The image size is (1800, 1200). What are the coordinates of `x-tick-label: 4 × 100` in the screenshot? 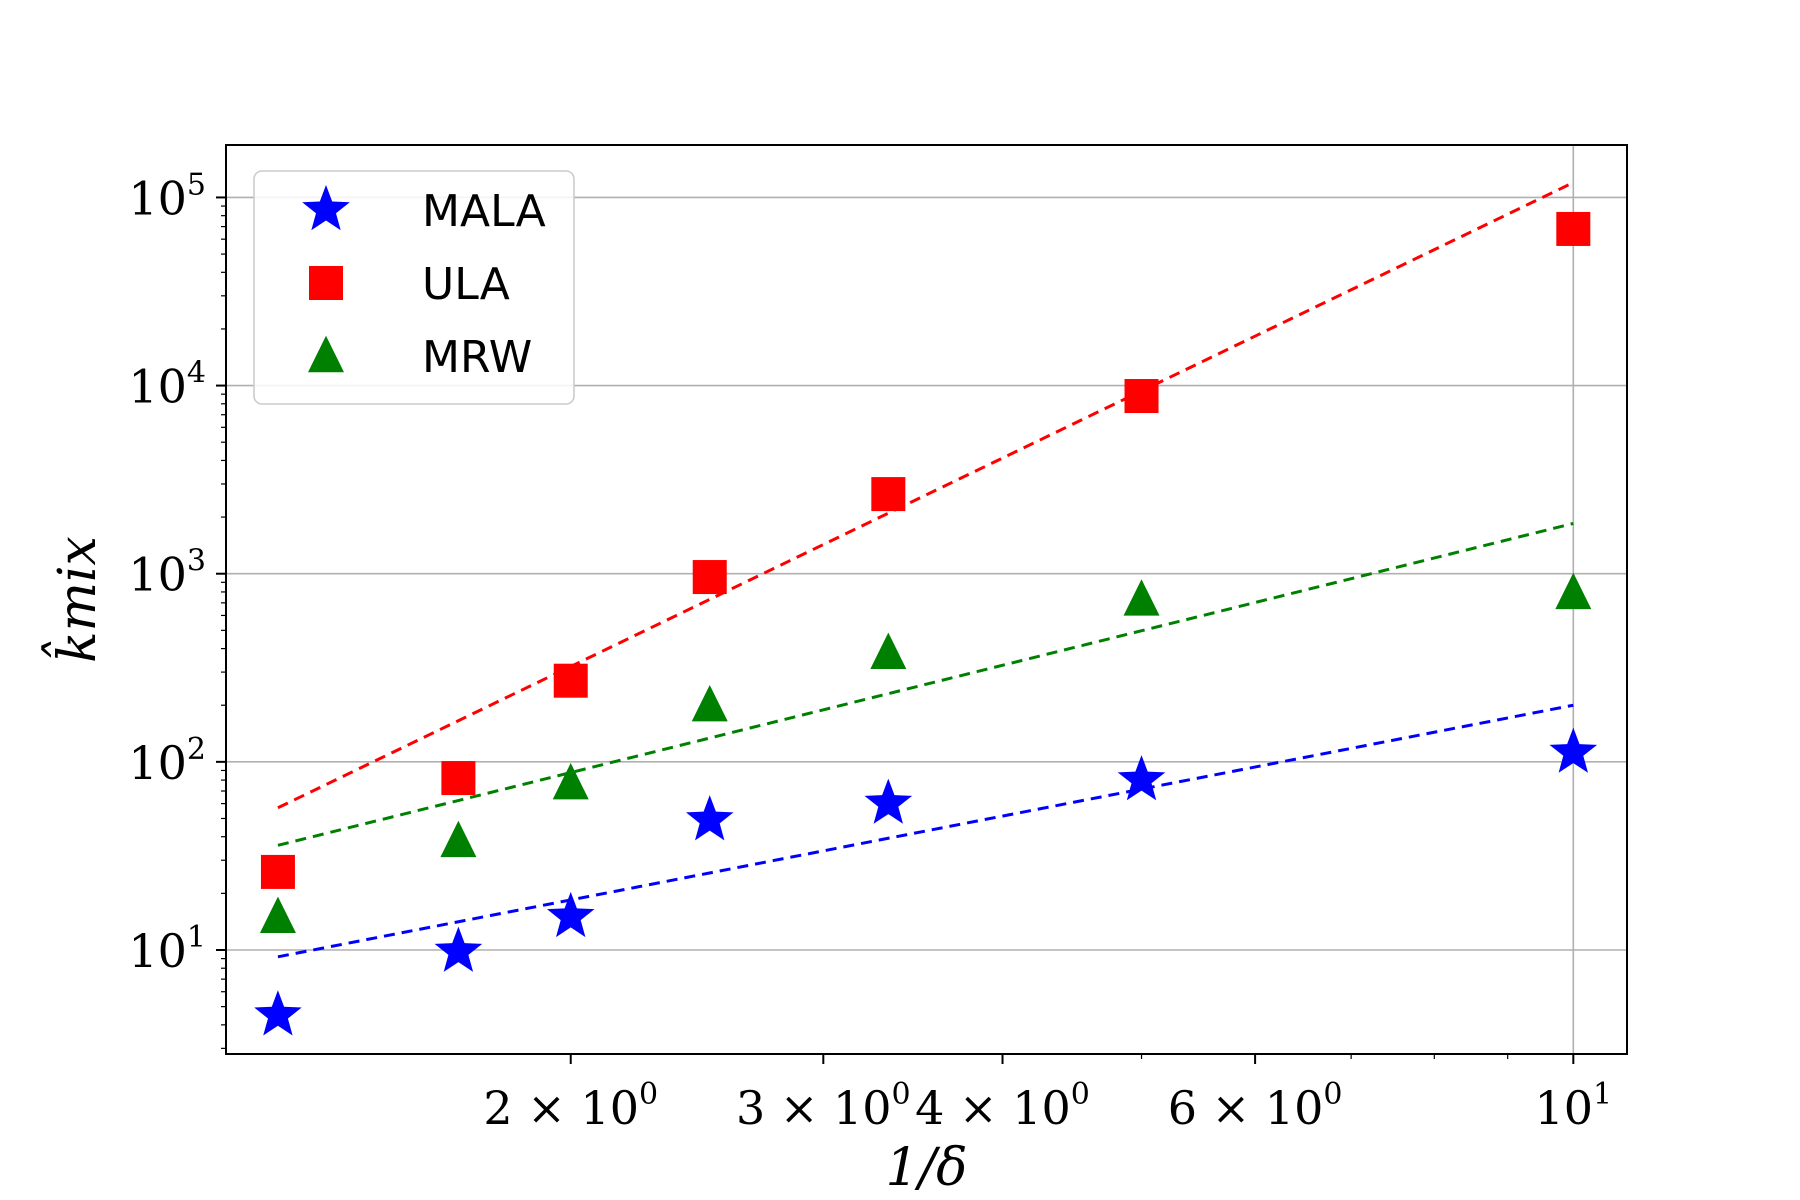 It's located at (1002, 1106).